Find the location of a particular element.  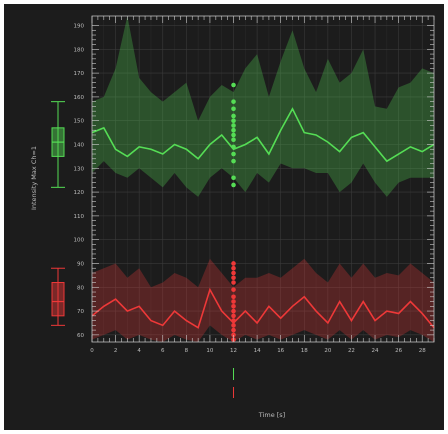

y-tick-label: 130 is located at coordinates (79, 169).